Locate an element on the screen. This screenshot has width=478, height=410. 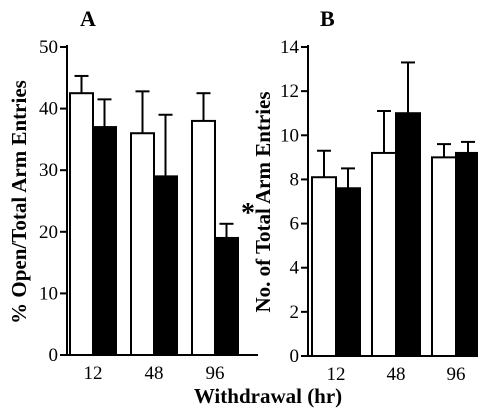
y-tick-label: 20 is located at coordinates (48, 232).